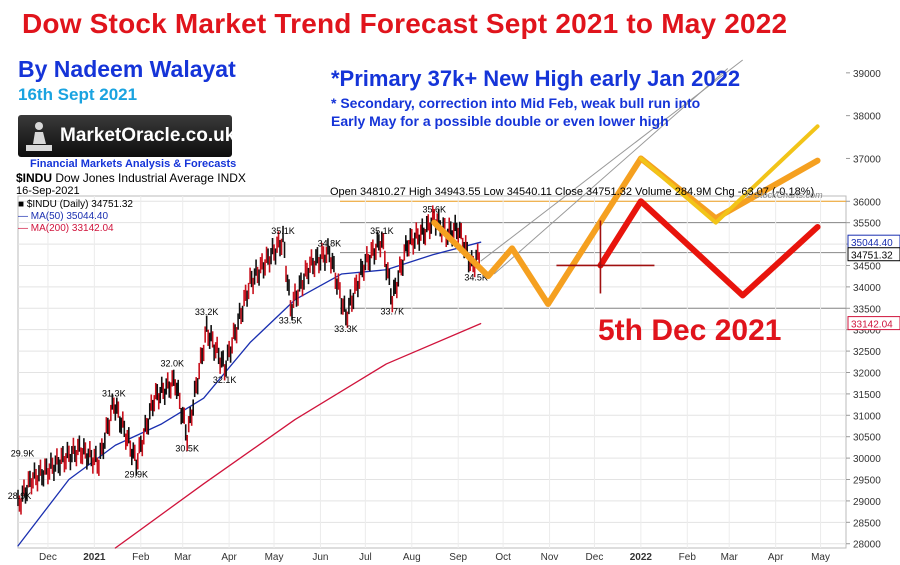 The image size is (900, 565). I want to click on red-forecast-path, so click(709, 248).